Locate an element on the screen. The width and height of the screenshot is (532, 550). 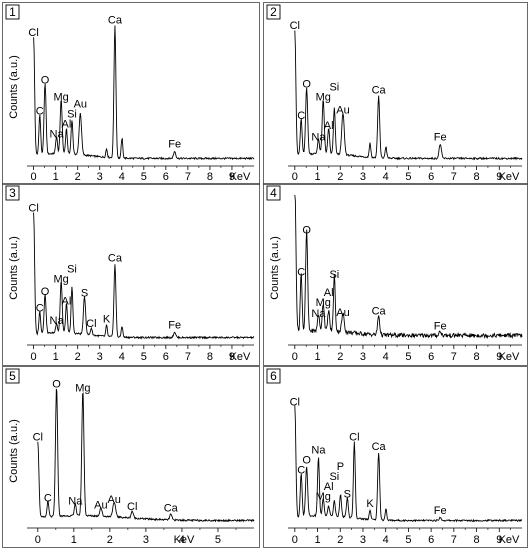
panel-number: 1 is located at coordinates (12, 12).